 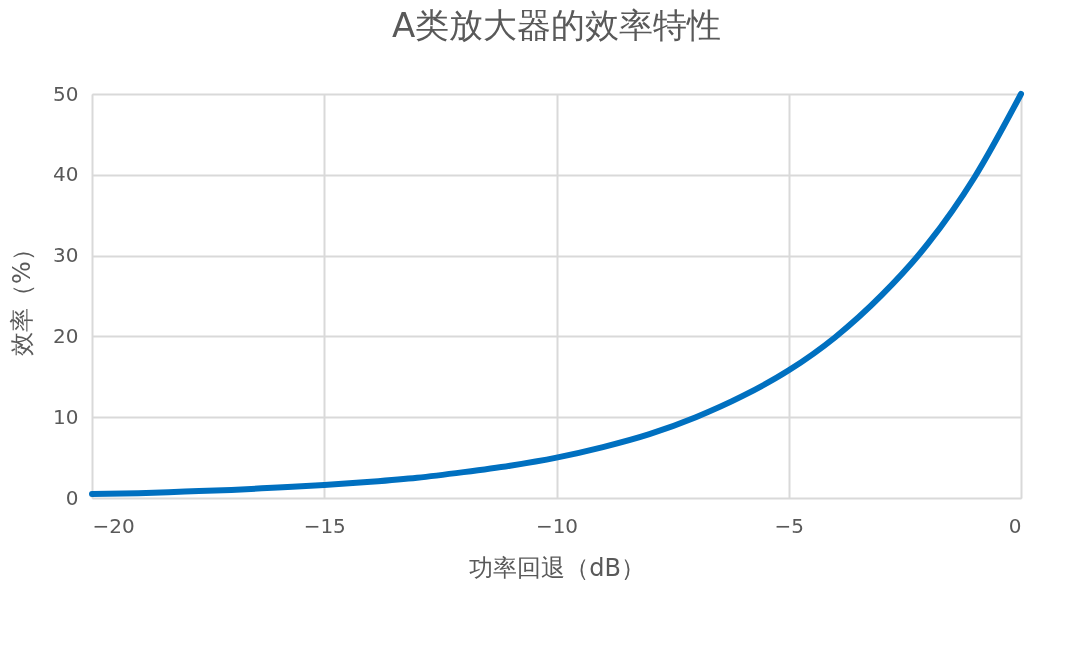 I want to click on x-tick-label: −10, so click(x=557, y=525).